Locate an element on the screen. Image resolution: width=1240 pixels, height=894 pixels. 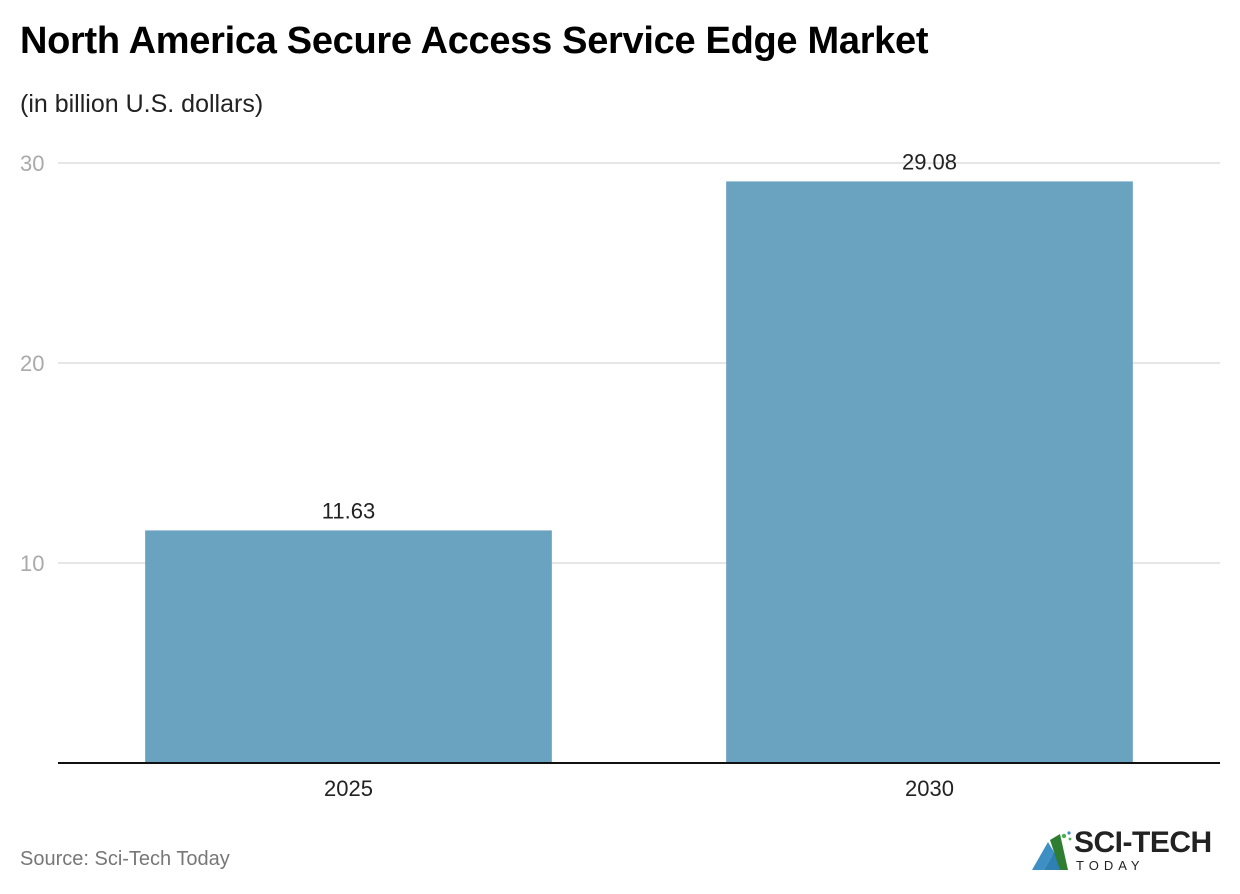
y-tick-label: 30 is located at coordinates (32, 163).